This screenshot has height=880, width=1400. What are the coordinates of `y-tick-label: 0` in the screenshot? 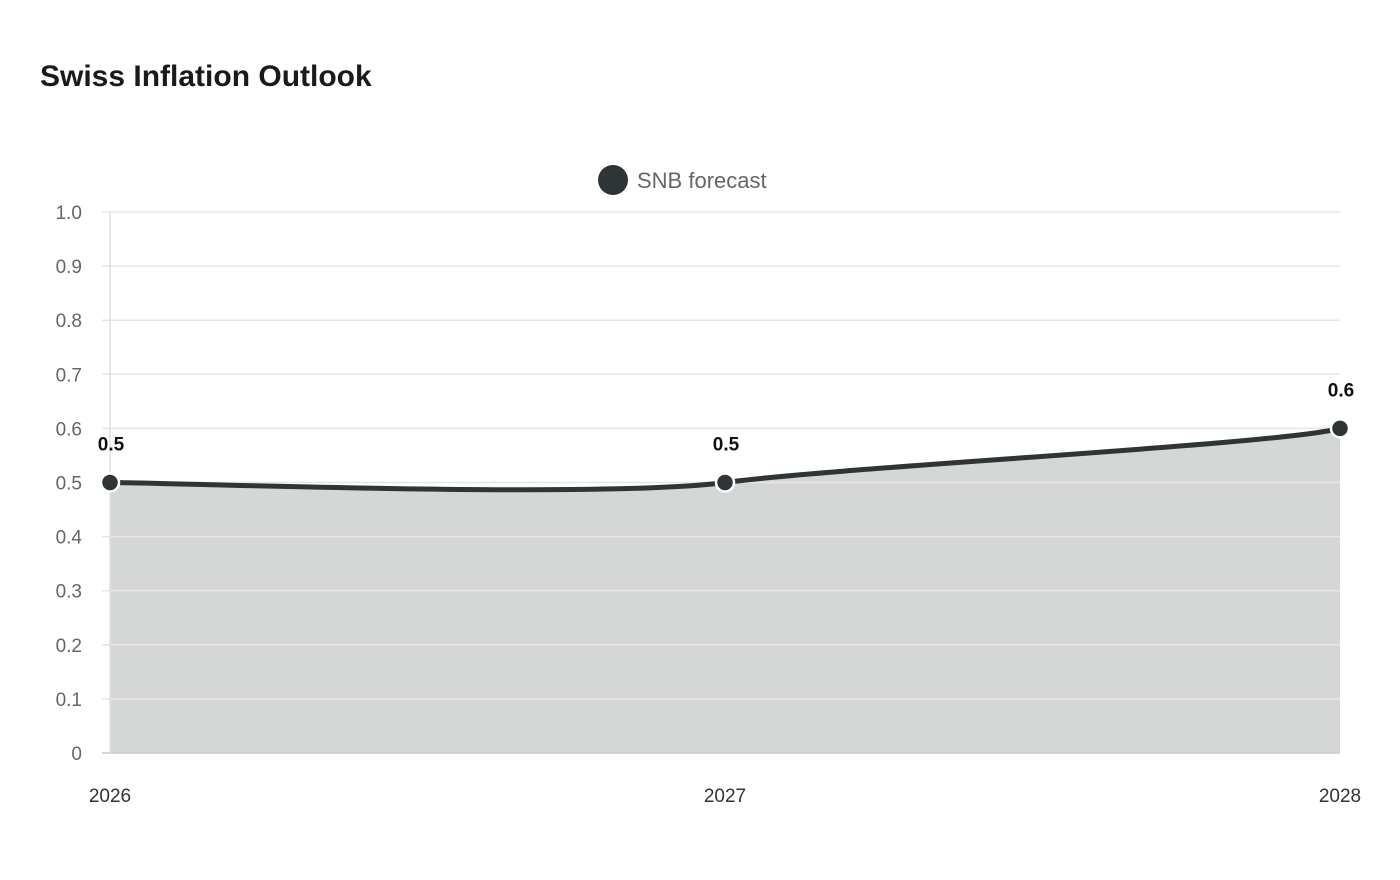 It's located at (76, 754).